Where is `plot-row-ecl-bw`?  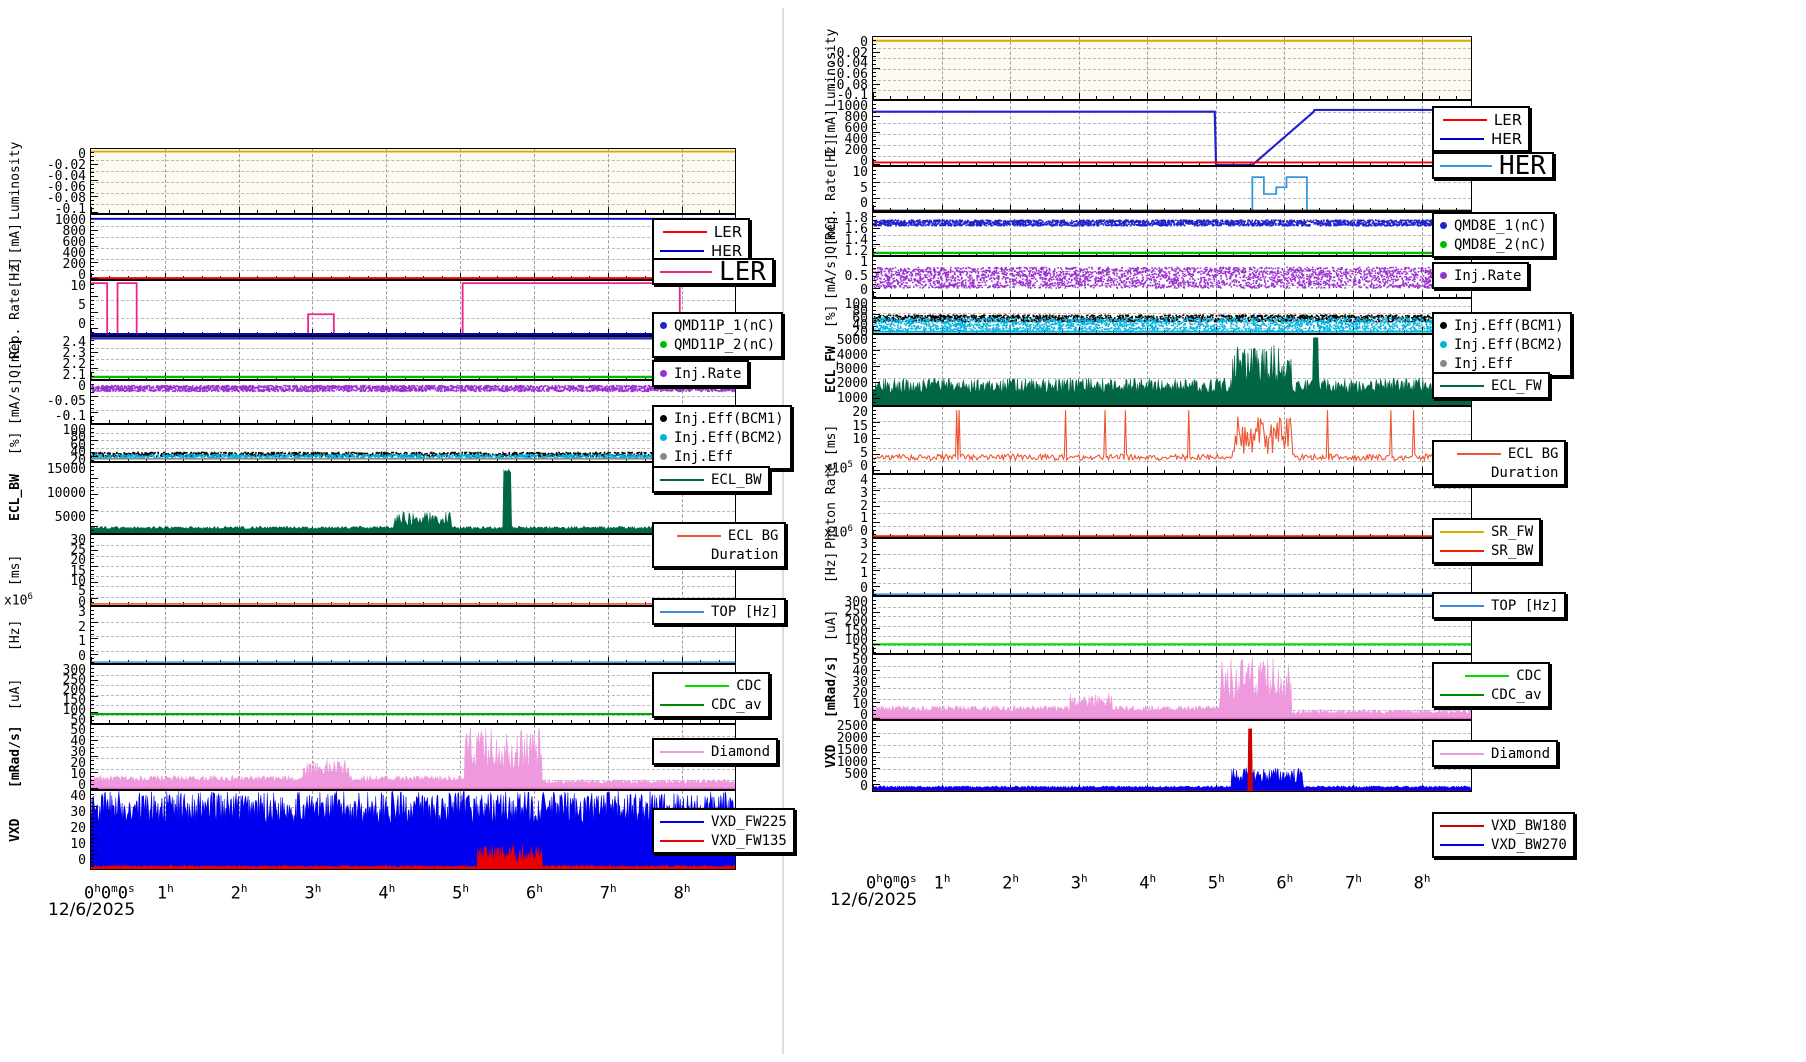
plot-row-ecl-bw is located at coordinates (413, 498).